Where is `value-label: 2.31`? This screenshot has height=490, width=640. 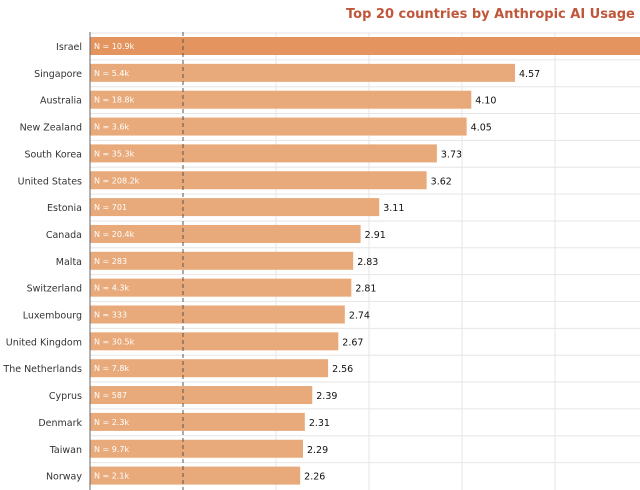
value-label: 2.31 is located at coordinates (319, 423).